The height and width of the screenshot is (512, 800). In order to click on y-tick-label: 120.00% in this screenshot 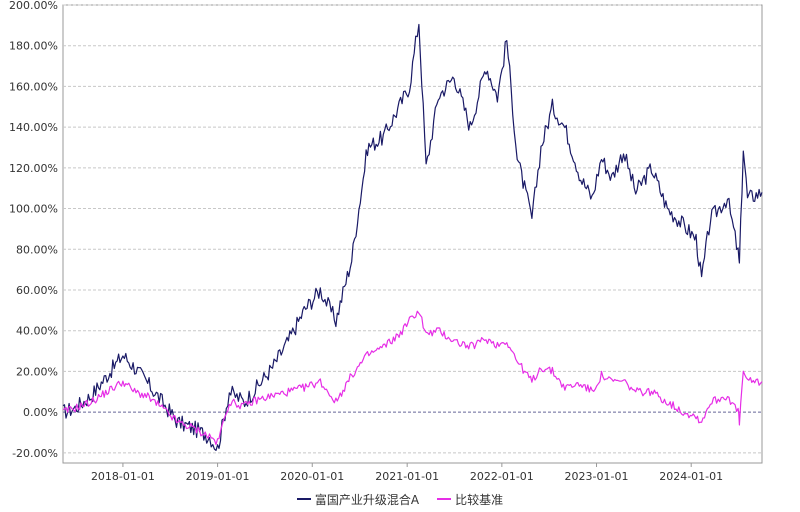, I will do `click(33, 168)`.